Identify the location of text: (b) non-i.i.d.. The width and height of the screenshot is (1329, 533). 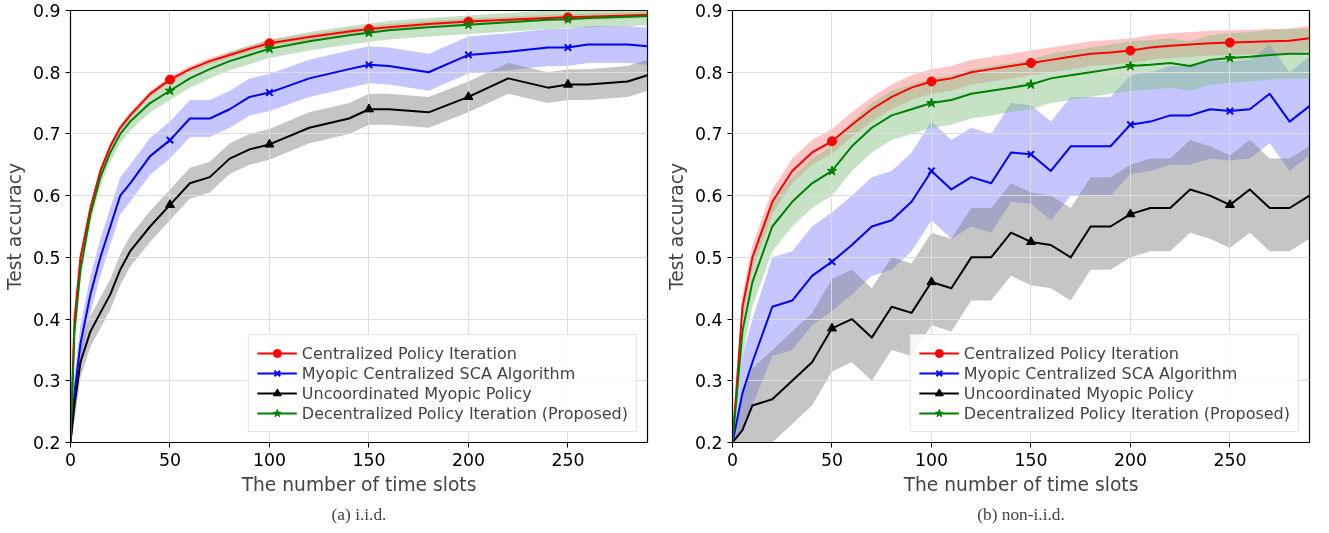
(1021, 514).